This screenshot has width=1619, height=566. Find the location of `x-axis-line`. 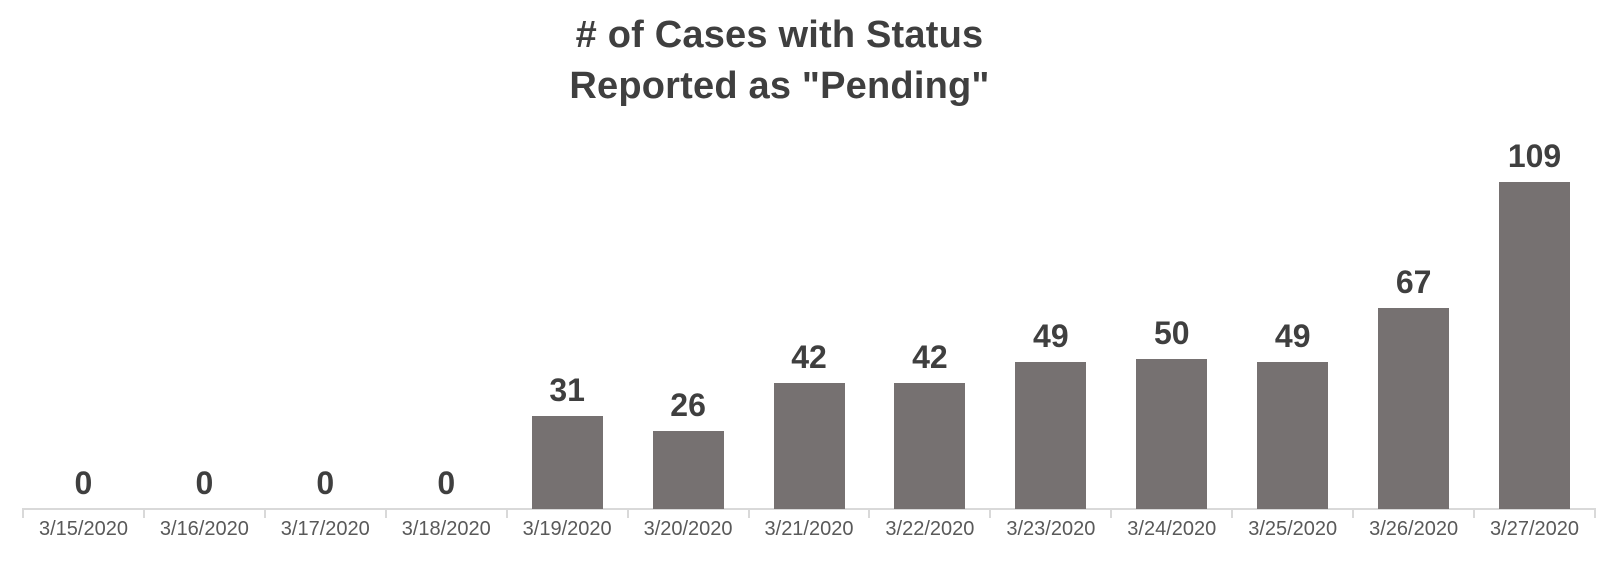

x-axis-line is located at coordinates (809, 509).